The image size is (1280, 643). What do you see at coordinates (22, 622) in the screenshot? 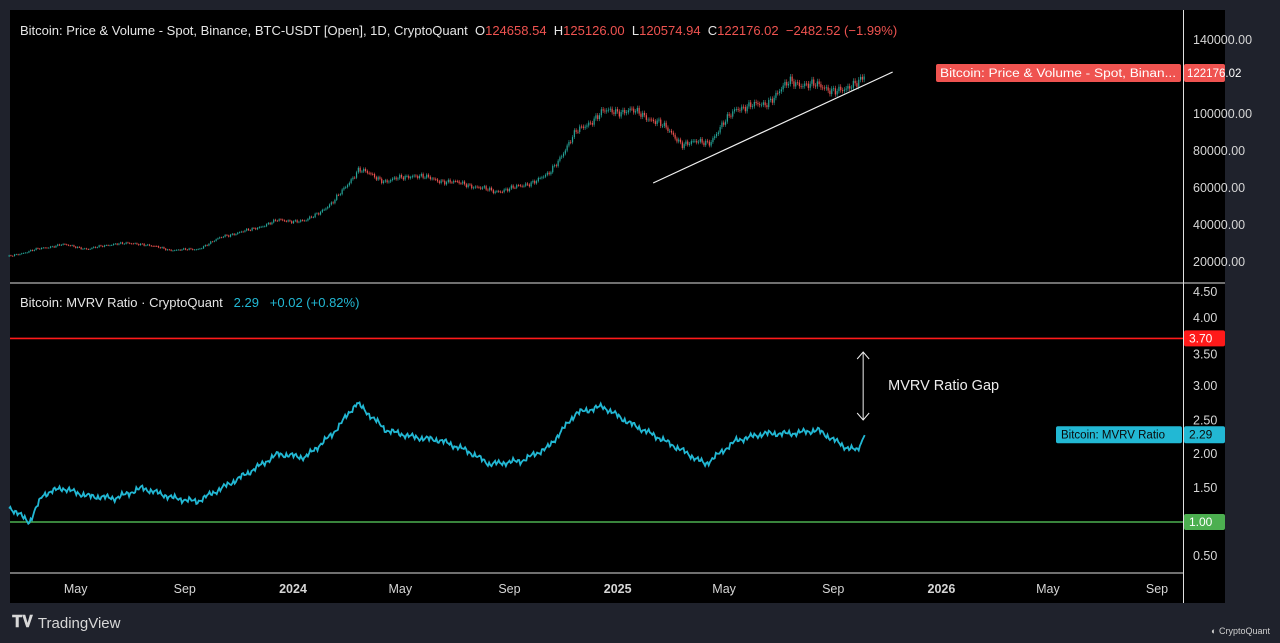
I see `tradingview-logo-icon: 𝐓𝐕` at bounding box center [22, 622].